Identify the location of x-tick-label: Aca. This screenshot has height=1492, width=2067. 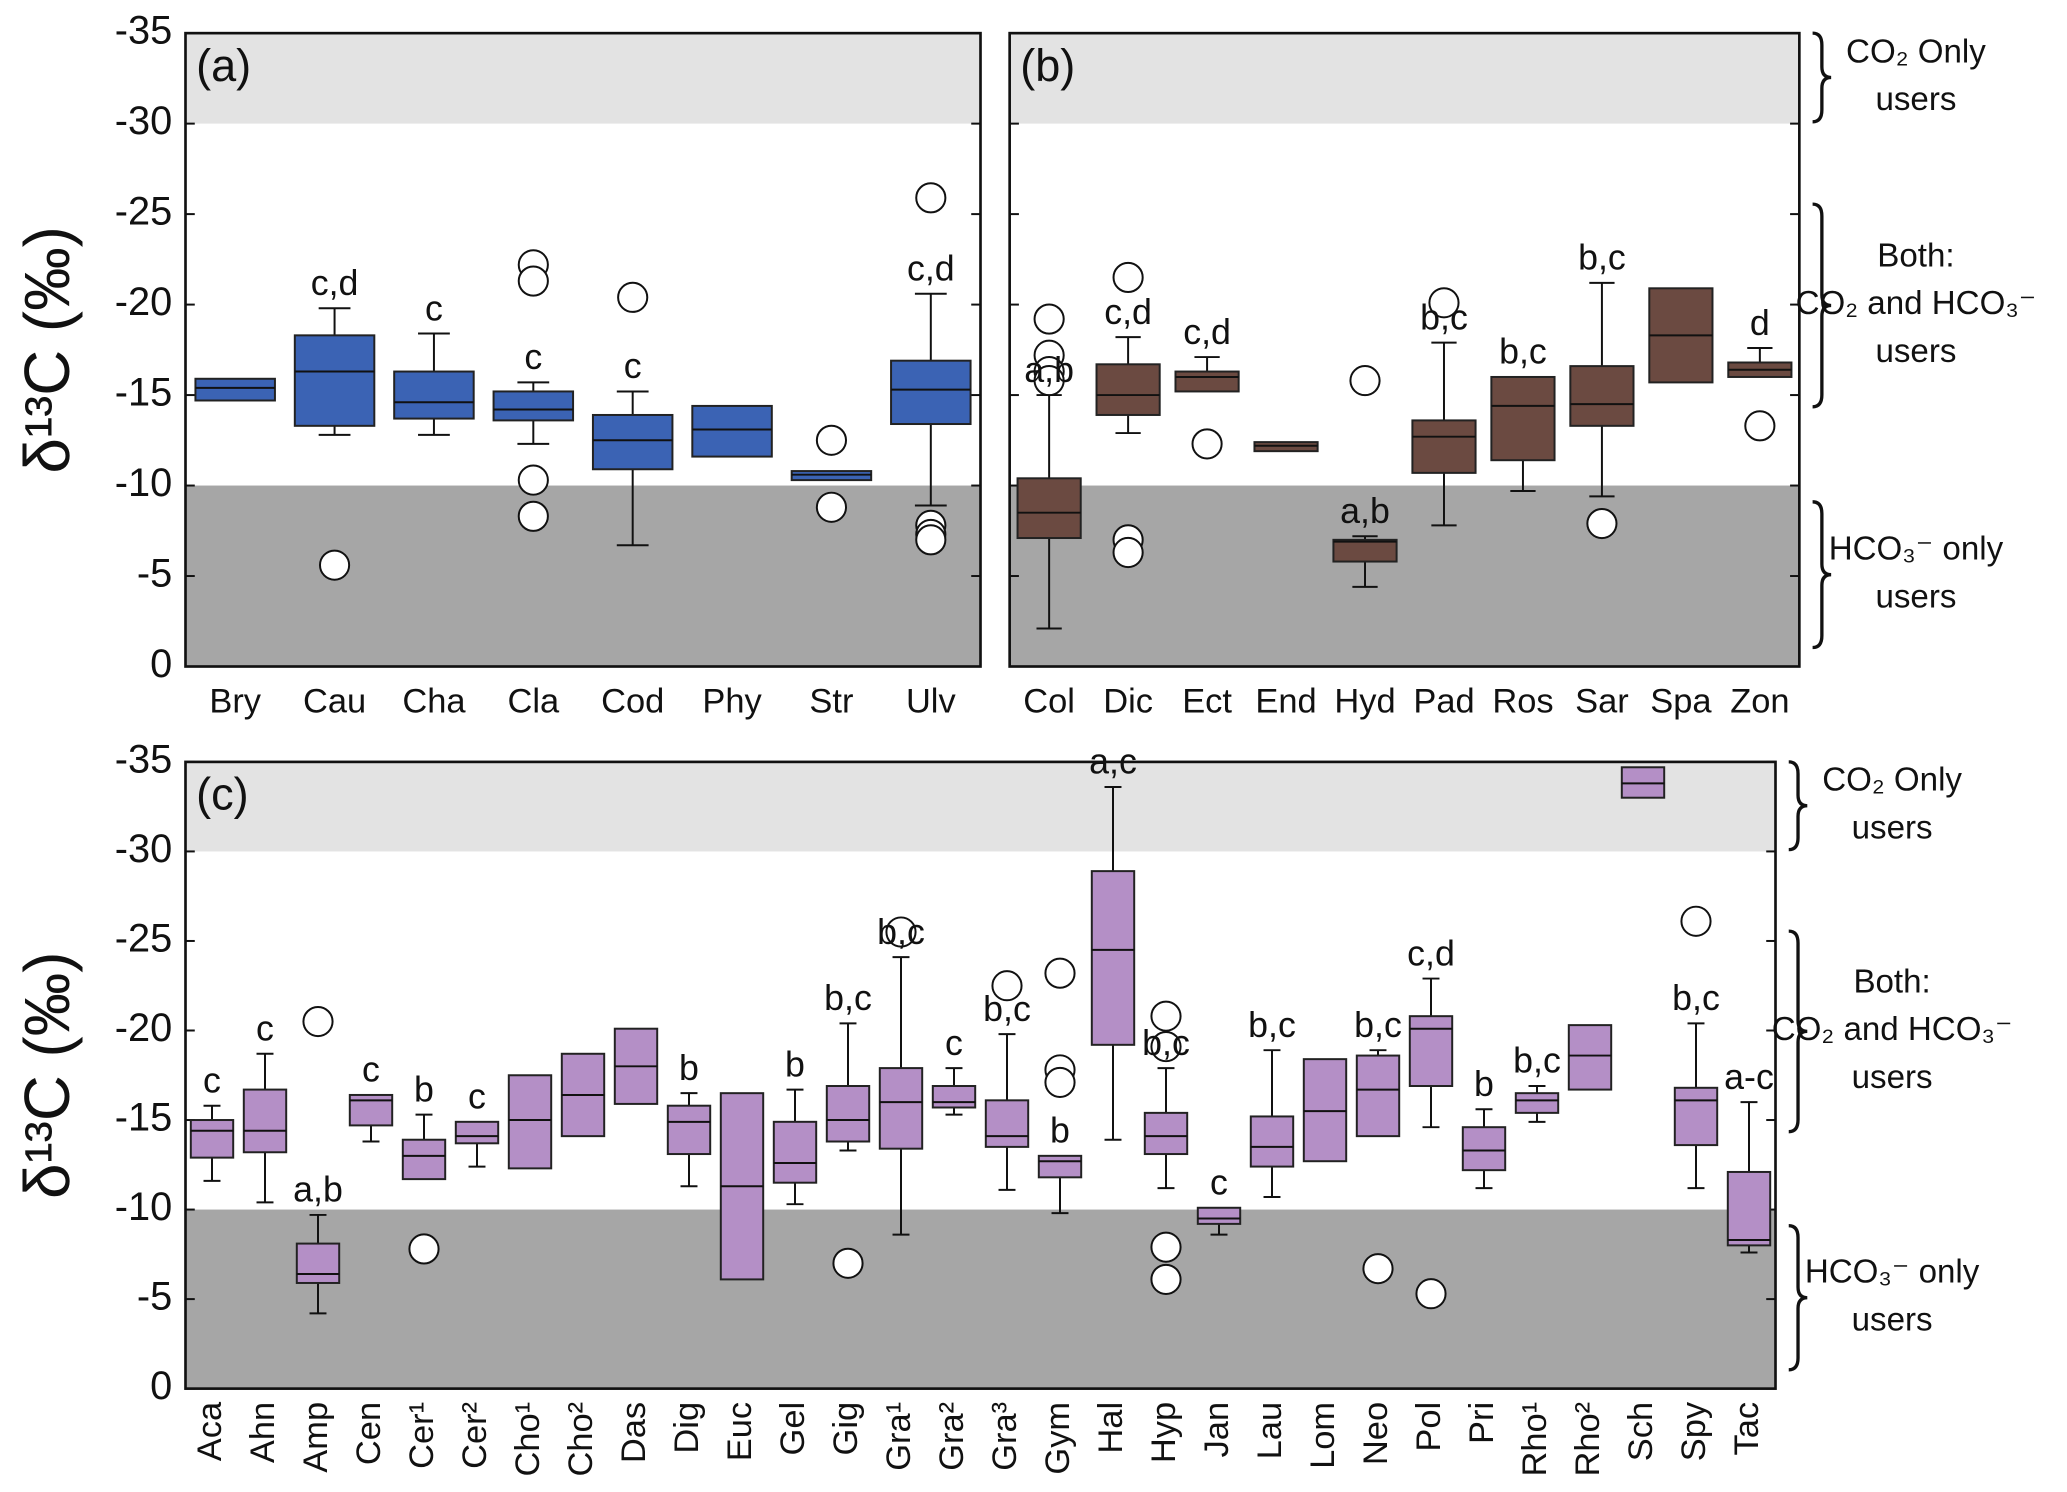
(210, 1431).